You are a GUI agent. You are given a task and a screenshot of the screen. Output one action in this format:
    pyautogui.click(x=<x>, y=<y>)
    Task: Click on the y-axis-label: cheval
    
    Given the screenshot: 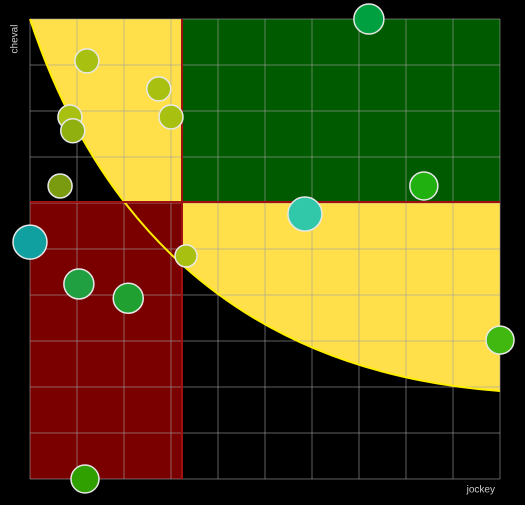 What is the action you would take?
    pyautogui.click(x=15, y=39)
    